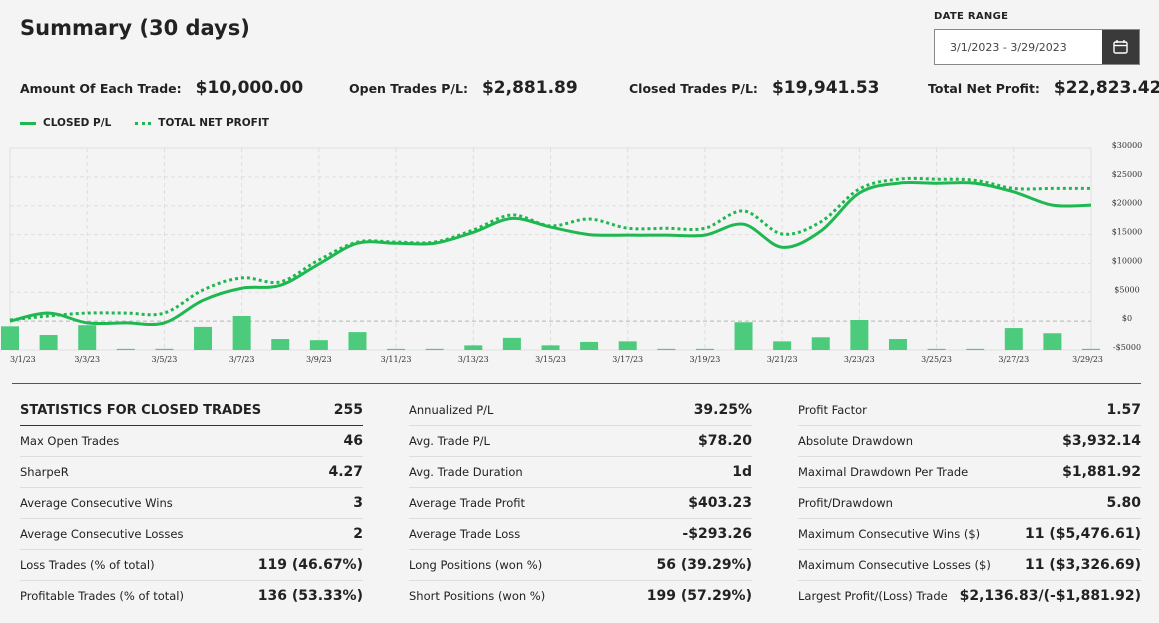 This screenshot has width=1159, height=623. Describe the element at coordinates (576, 383) in the screenshot. I see `separator` at that location.